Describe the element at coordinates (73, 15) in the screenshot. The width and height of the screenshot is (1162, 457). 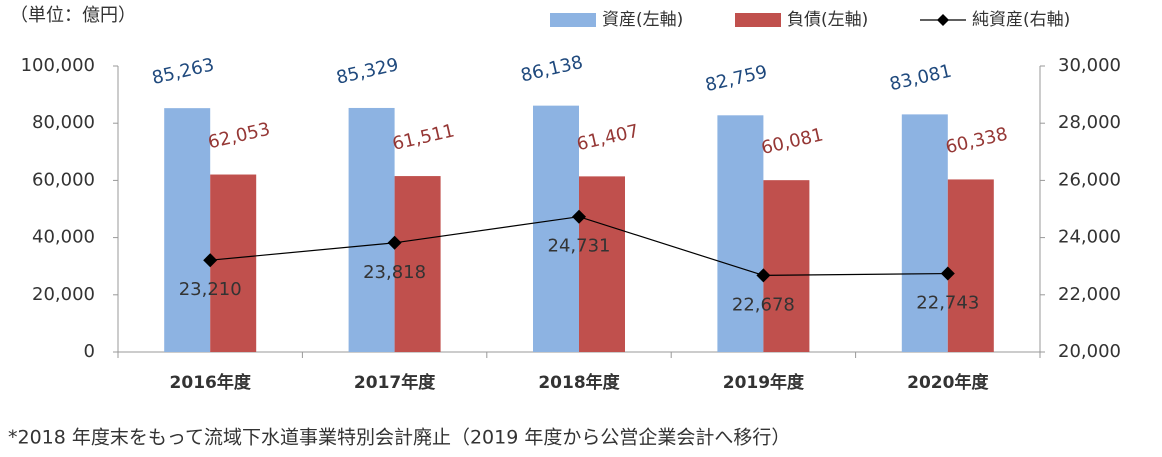
I see `unit-label: （単位：億円）` at that location.